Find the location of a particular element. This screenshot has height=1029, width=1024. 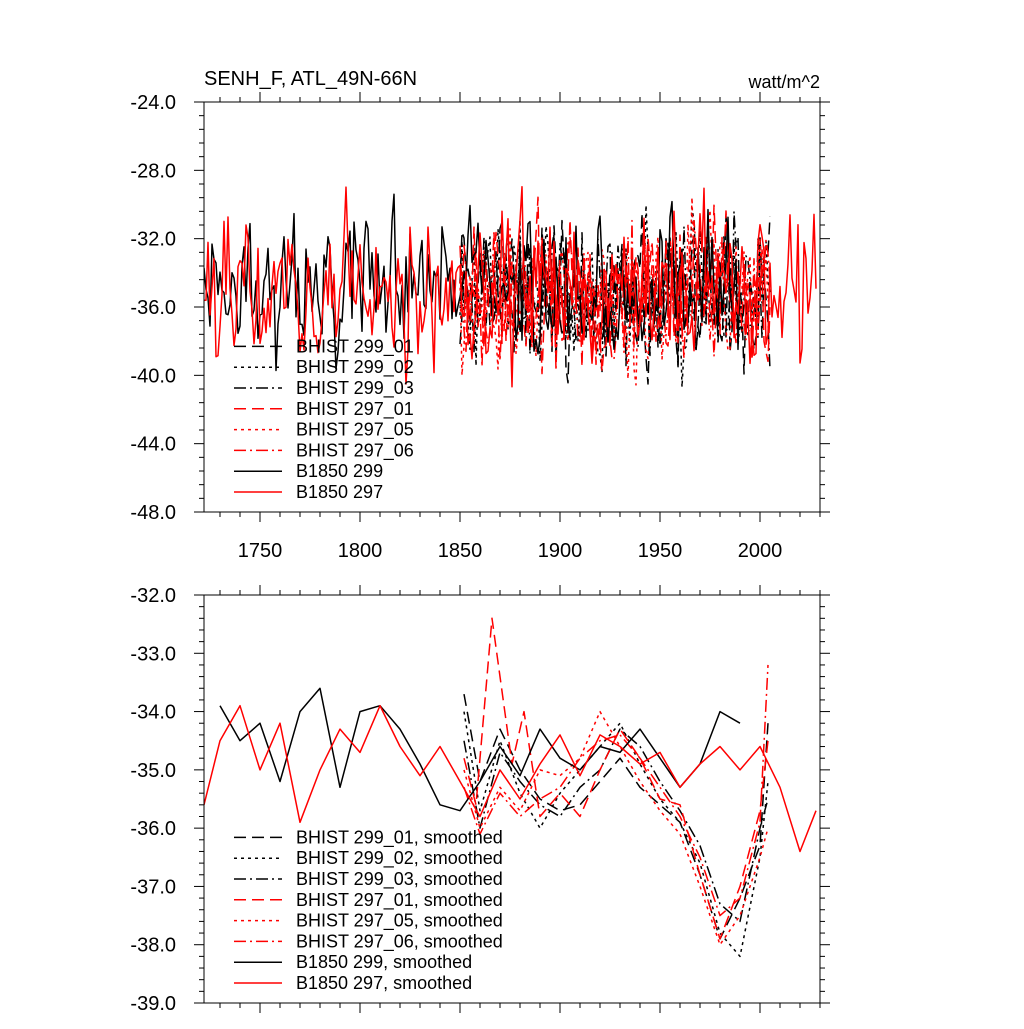

x-tick-label: 1950 is located at coordinates (660, 551).